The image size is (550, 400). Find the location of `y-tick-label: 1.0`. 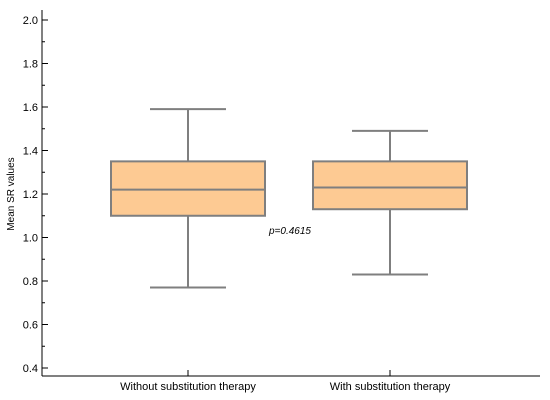

y-tick-label: 1.0 is located at coordinates (30, 239).